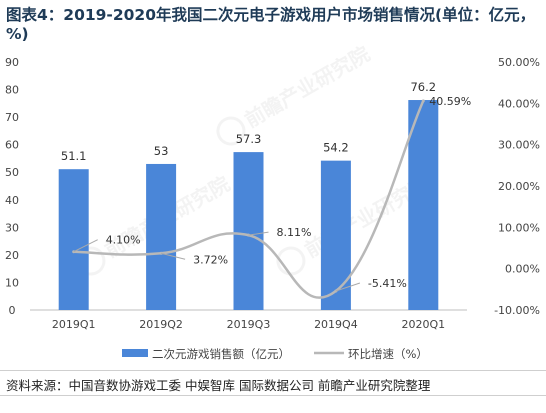 The image size is (546, 413). I want to click on y-right-tick-label: -10.00%, so click(517, 310).